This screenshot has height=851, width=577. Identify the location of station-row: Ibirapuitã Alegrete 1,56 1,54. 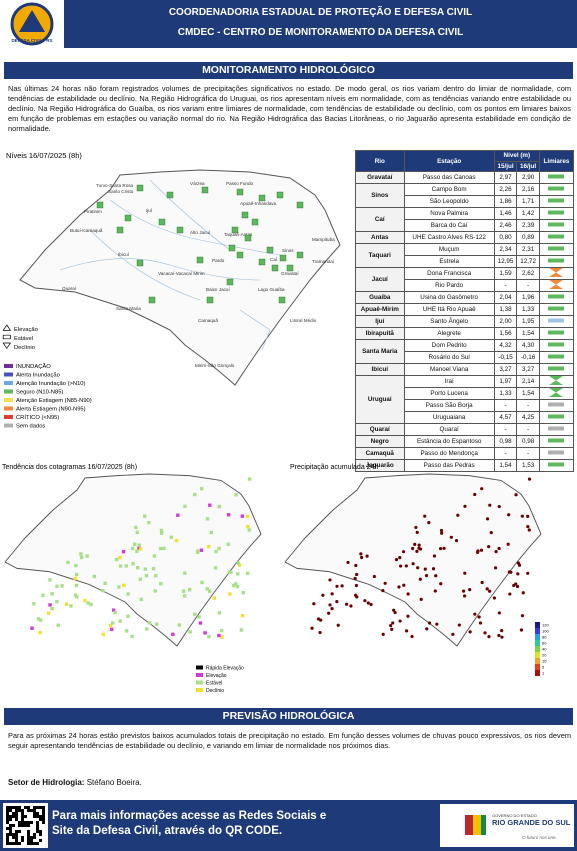
(465, 334).